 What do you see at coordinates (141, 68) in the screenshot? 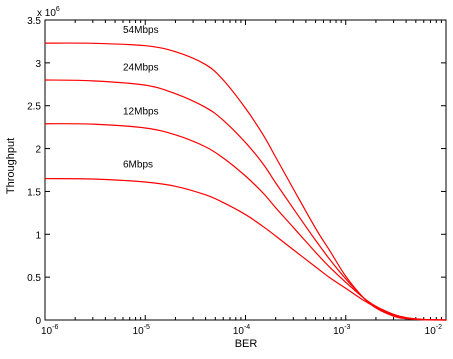
I see `series-label: 24Mbps` at bounding box center [141, 68].